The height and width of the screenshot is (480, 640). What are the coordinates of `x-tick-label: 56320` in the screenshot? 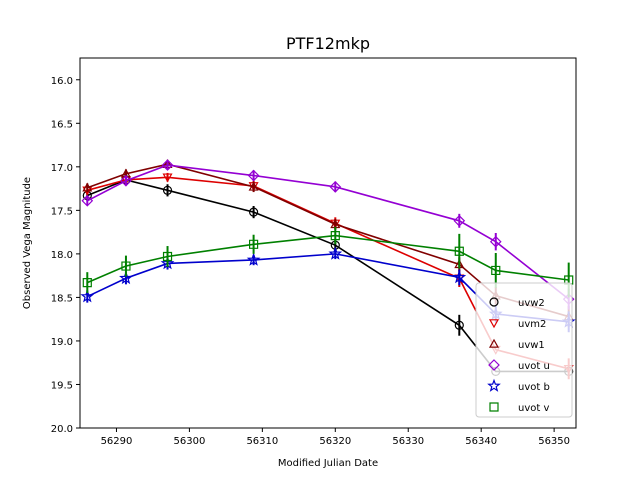 It's located at (335, 441).